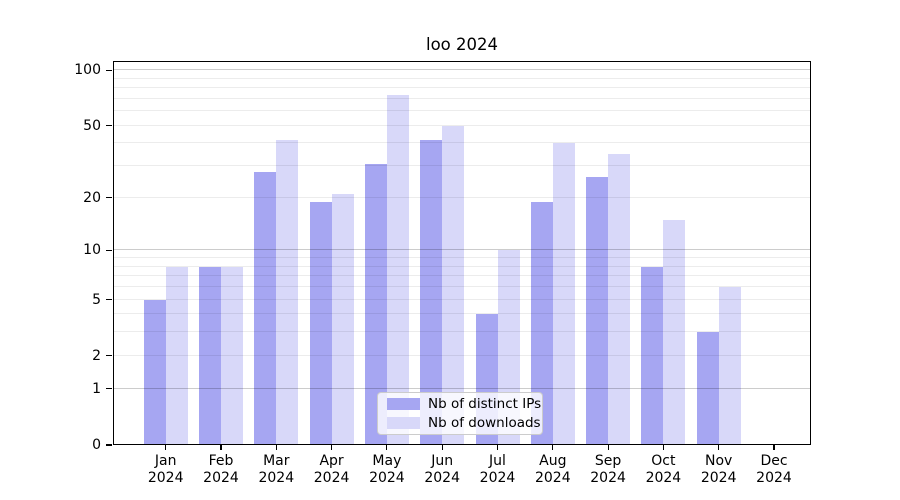 The height and width of the screenshot is (500, 900). Describe the element at coordinates (774, 469) in the screenshot. I see `x-tick-label-dec: Dec 2024` at that location.